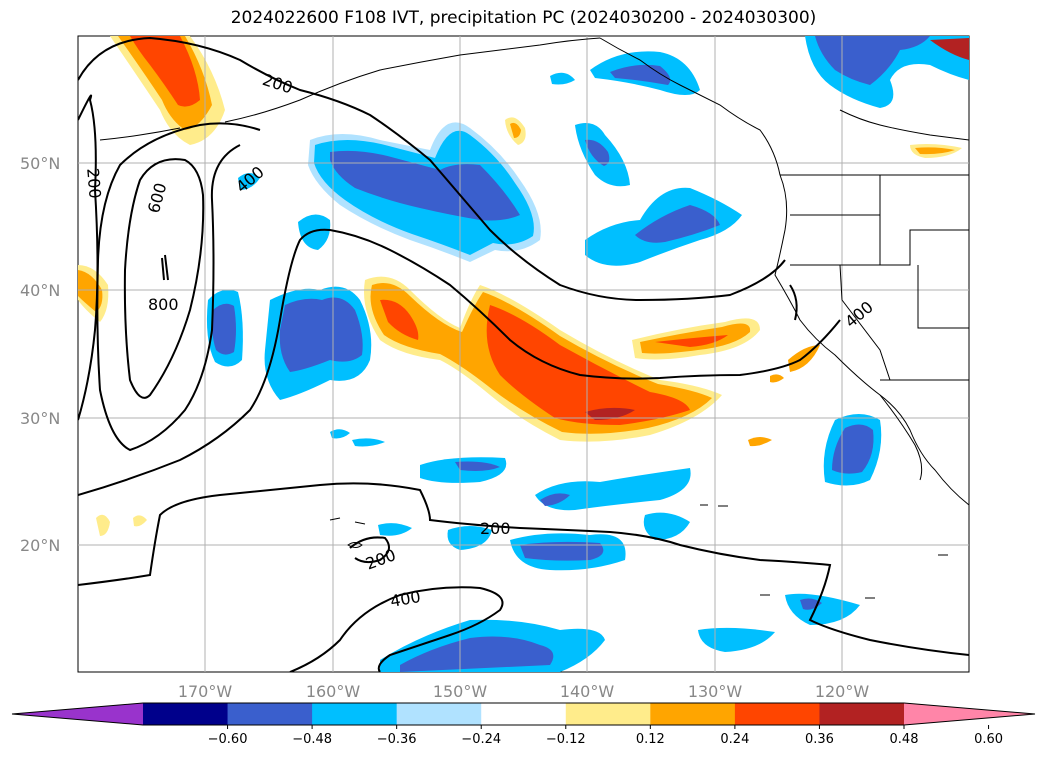 This screenshot has width=1047, height=765. Describe the element at coordinates (163, 304) in the screenshot. I see `contour-label: 800` at that location.